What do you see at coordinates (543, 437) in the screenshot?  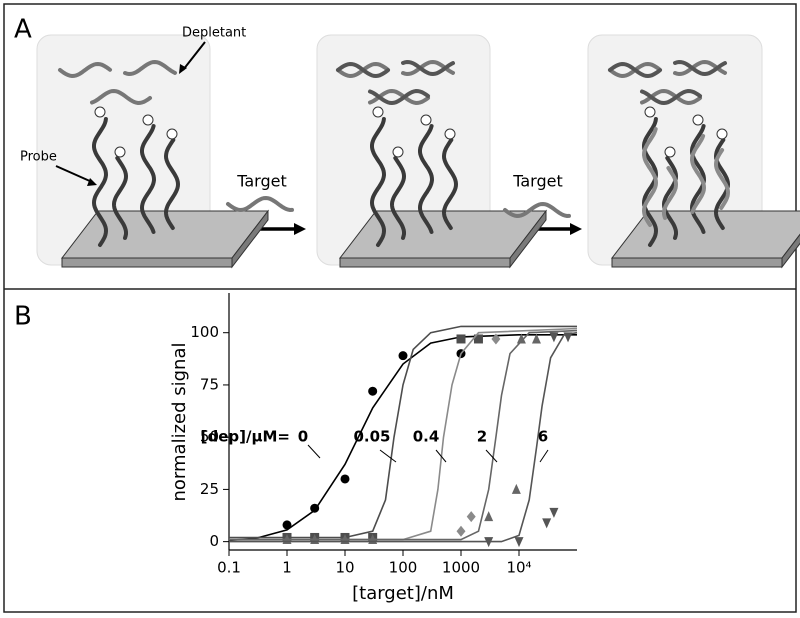 I see `series-label: 6` at bounding box center [543, 437].